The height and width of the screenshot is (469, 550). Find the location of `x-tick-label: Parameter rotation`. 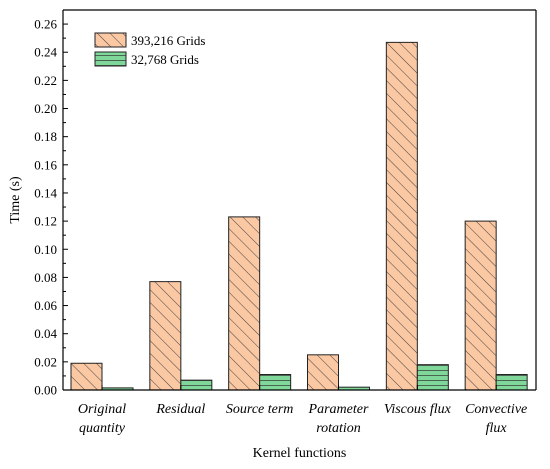

x-tick-label: Parameter rotation is located at coordinates (338, 419).